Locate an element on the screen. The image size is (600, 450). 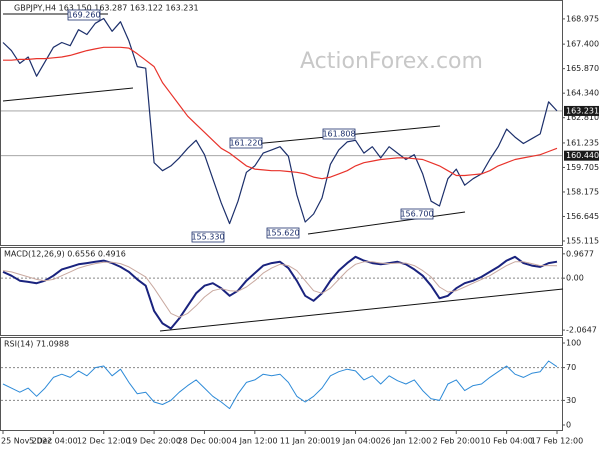
x-tick-label: 26 Jan 12:00 is located at coordinates (406, 441).